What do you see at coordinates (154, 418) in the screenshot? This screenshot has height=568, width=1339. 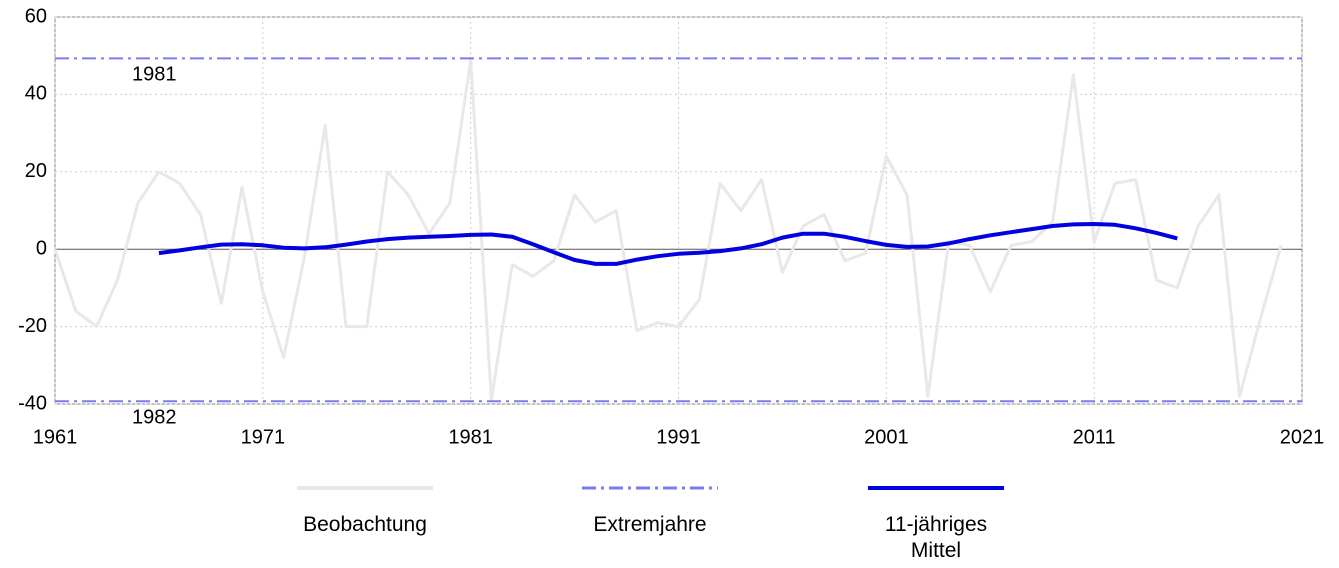 I see `reference-label: 1982` at bounding box center [154, 418].